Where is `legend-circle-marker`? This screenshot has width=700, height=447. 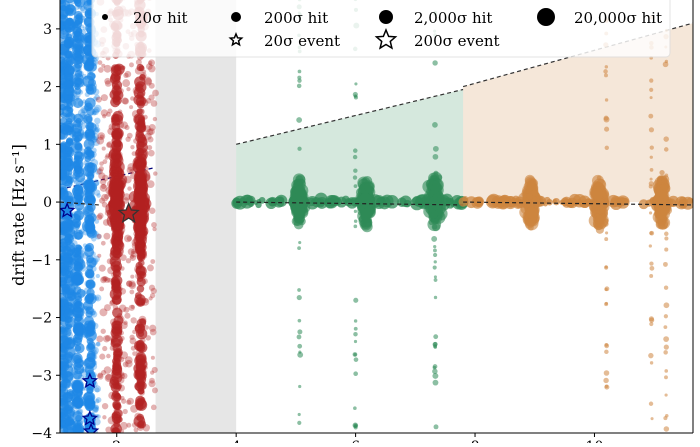 legend-circle-marker is located at coordinates (236, 17).